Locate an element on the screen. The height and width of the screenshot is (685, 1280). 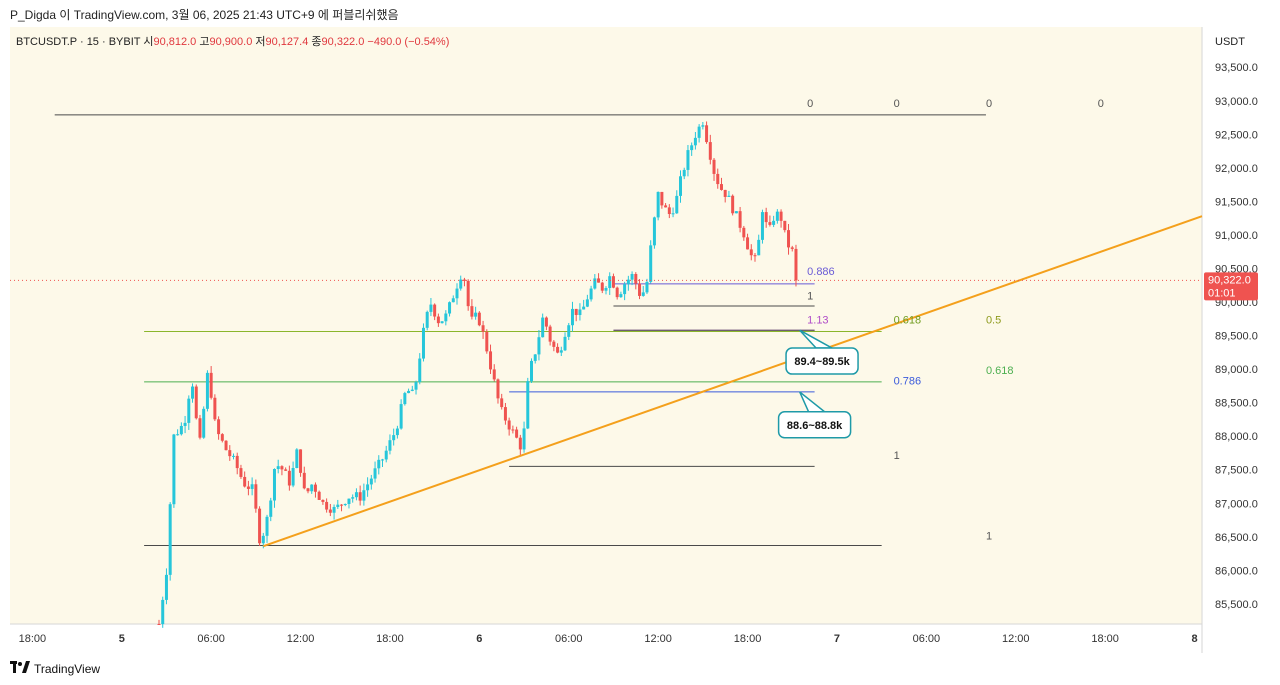
publisher-name: P_Digda is located at coordinates (33, 15).